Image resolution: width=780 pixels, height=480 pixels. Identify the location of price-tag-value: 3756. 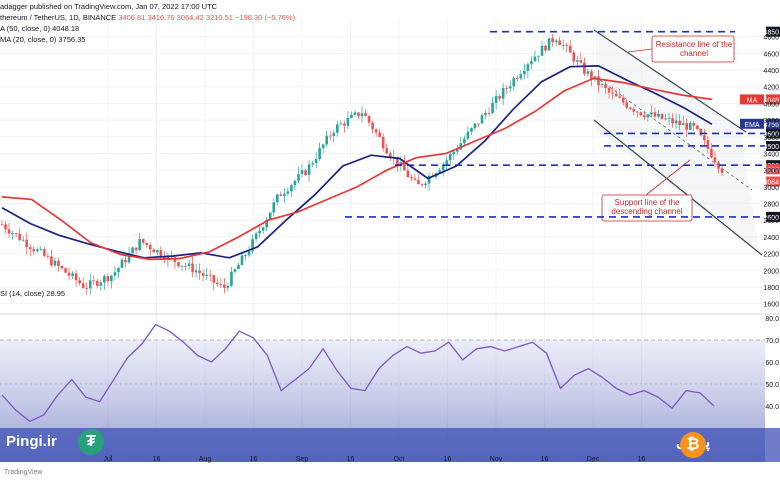
(771, 125).